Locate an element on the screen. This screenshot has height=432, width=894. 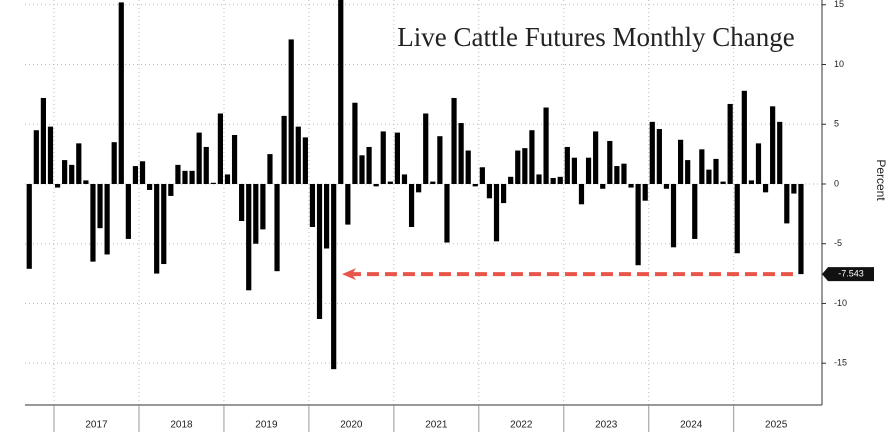
y-tick-label: -15 is located at coordinates (840, 363).